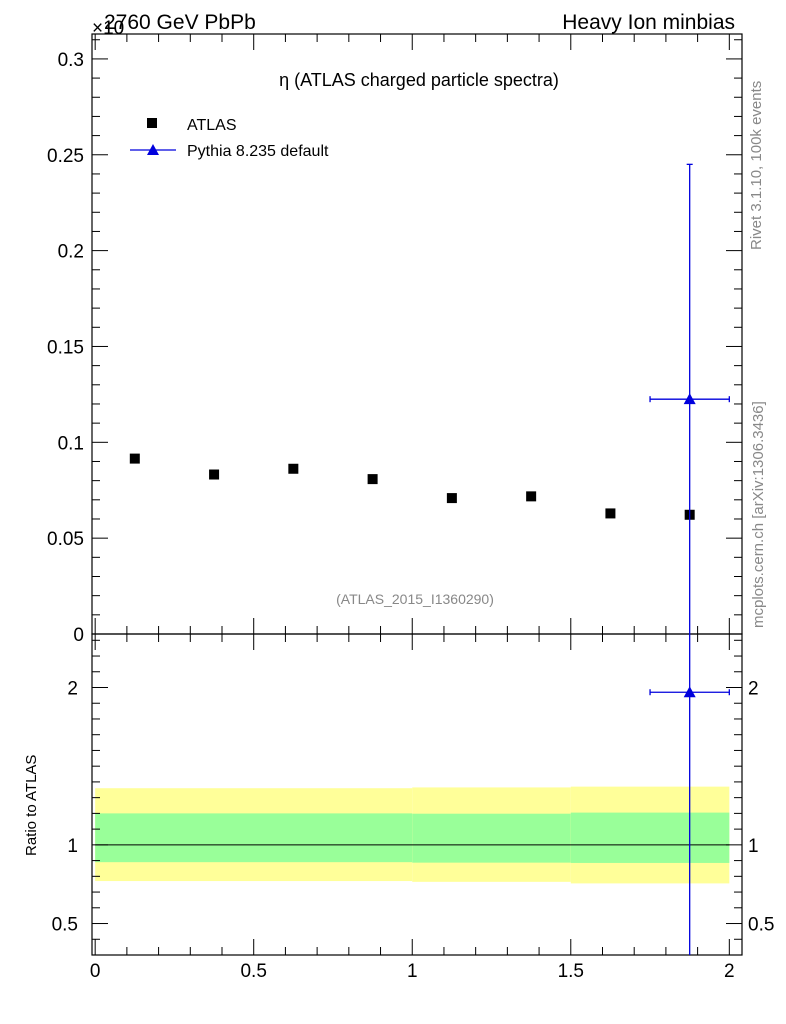  What do you see at coordinates (253, 971) in the screenshot?
I see `x-tick-label: 0.5` at bounding box center [253, 971].